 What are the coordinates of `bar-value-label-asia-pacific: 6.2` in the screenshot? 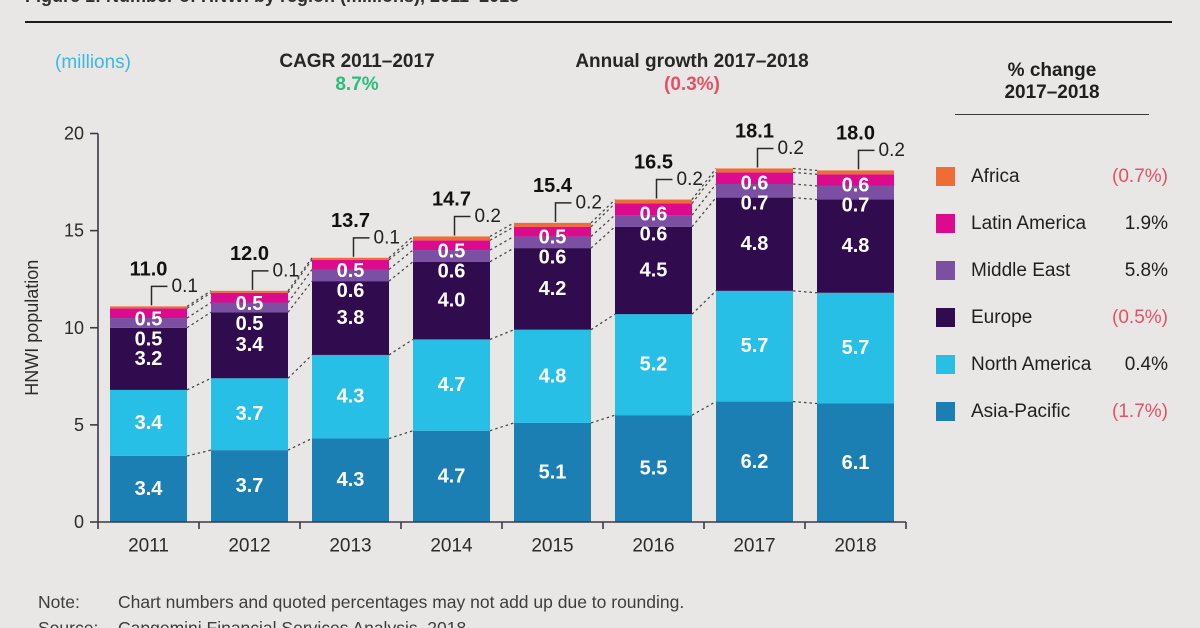 It's located at (755, 462).